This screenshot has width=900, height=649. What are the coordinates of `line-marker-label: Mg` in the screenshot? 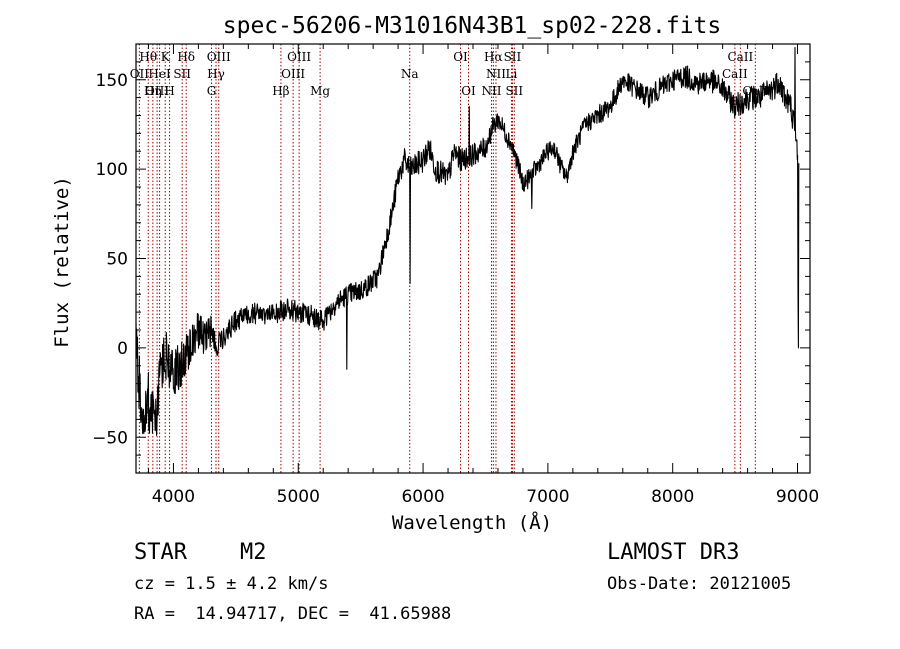 It's located at (320, 91).